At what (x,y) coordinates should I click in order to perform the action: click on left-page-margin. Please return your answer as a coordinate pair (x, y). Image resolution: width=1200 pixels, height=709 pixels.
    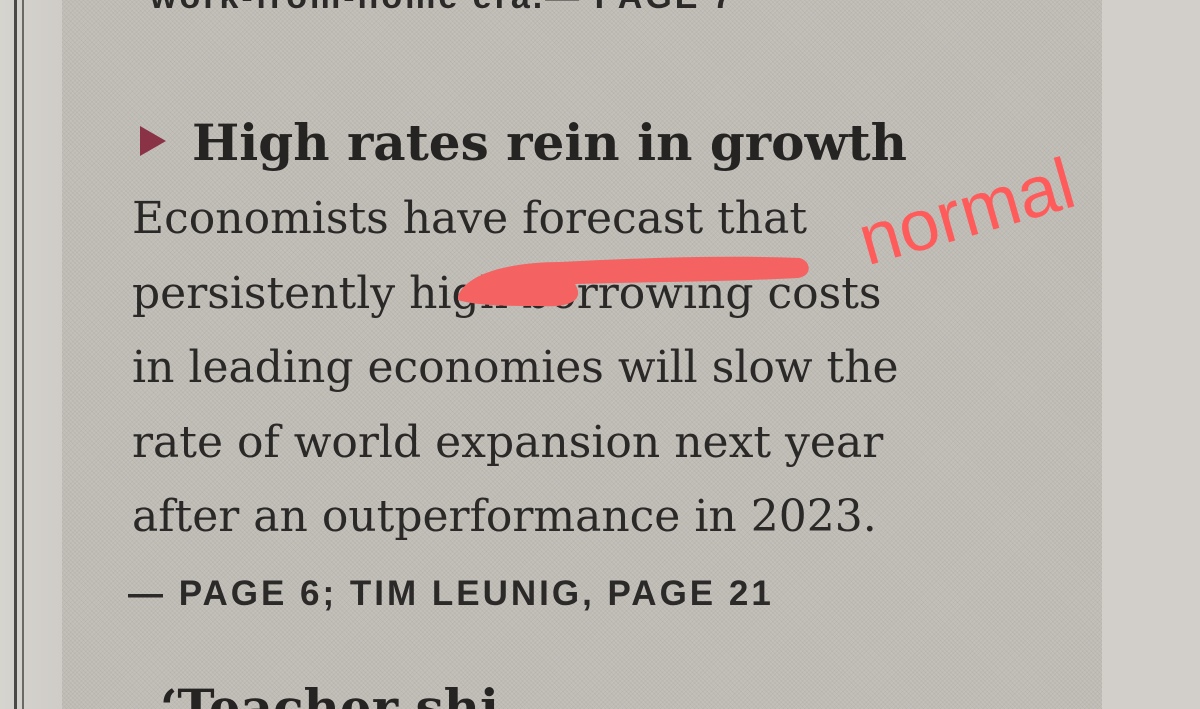
    Looking at the image, I should click on (31, 354).